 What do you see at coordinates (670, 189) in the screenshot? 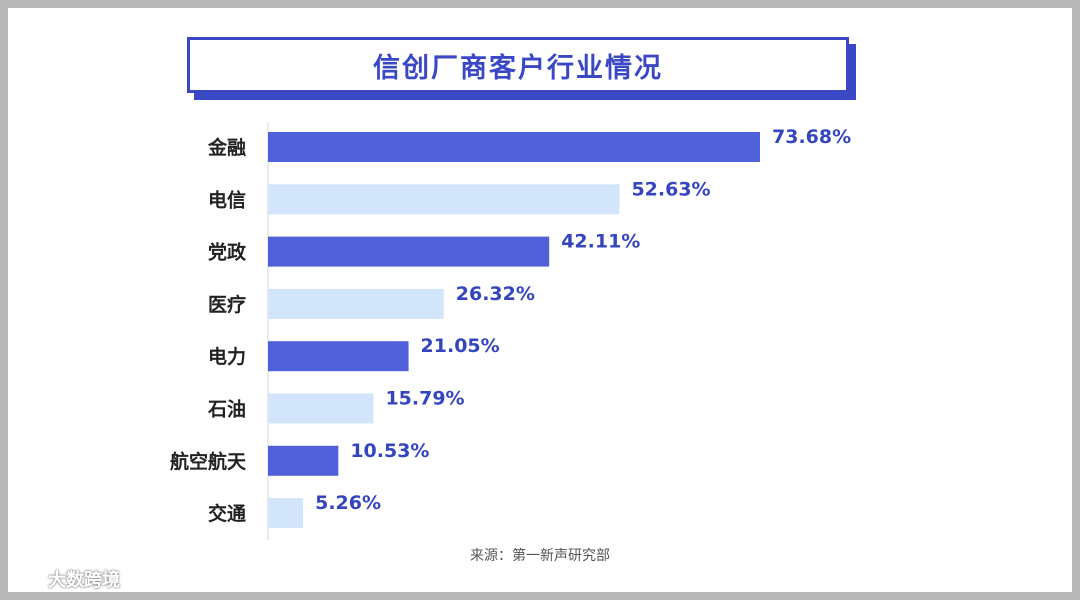
I see `value-label: 52.63%` at bounding box center [670, 189].